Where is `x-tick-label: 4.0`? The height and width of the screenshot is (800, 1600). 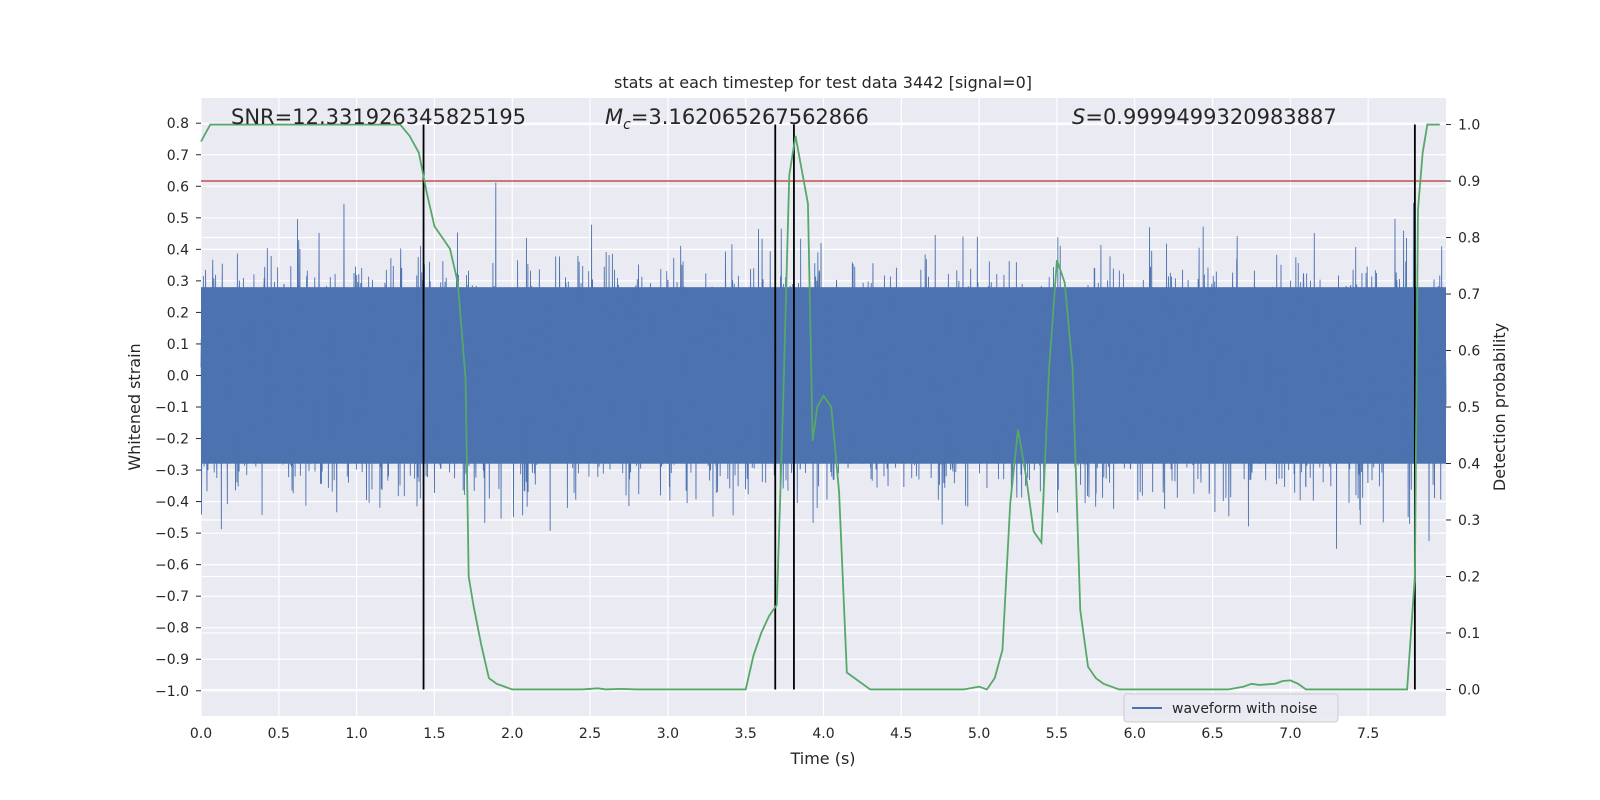 x-tick-label: 4.0 is located at coordinates (823, 734).